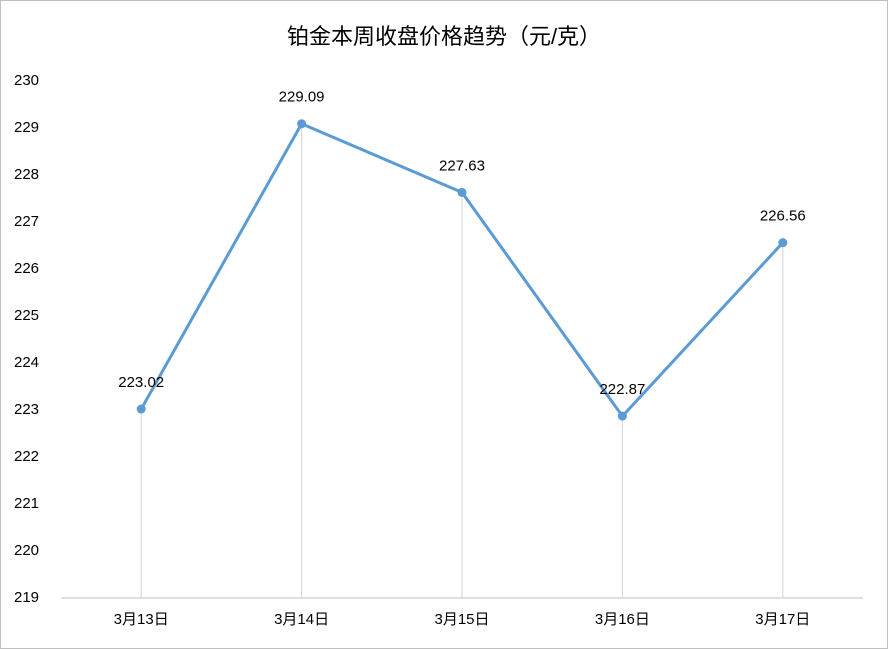 Image resolution: width=888 pixels, height=649 pixels. What do you see at coordinates (444, 36) in the screenshot?
I see `chart-title: 铂金本周收盘价格趋势（元/克）` at bounding box center [444, 36].